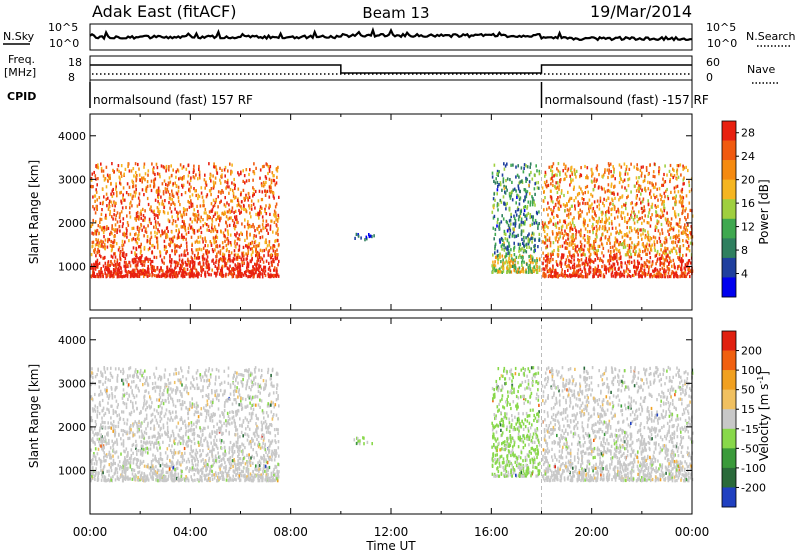 Image resolution: width=800 pixels, height=554 pixels. Describe the element at coordinates (391, 68) in the screenshot. I see `frequency-panel` at that location.